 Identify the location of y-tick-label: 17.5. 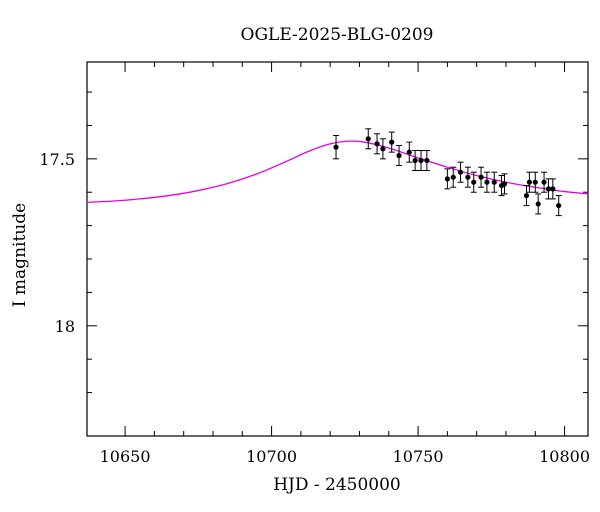
(57, 159).